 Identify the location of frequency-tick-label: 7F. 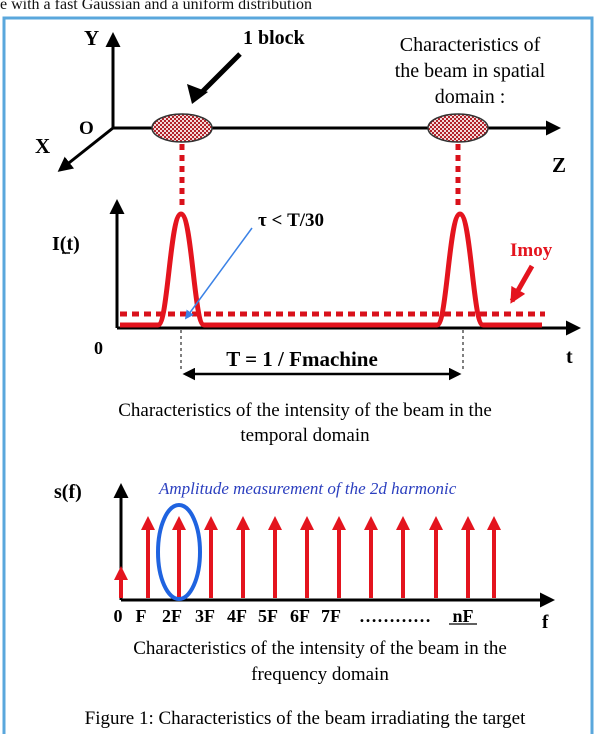
(331, 616).